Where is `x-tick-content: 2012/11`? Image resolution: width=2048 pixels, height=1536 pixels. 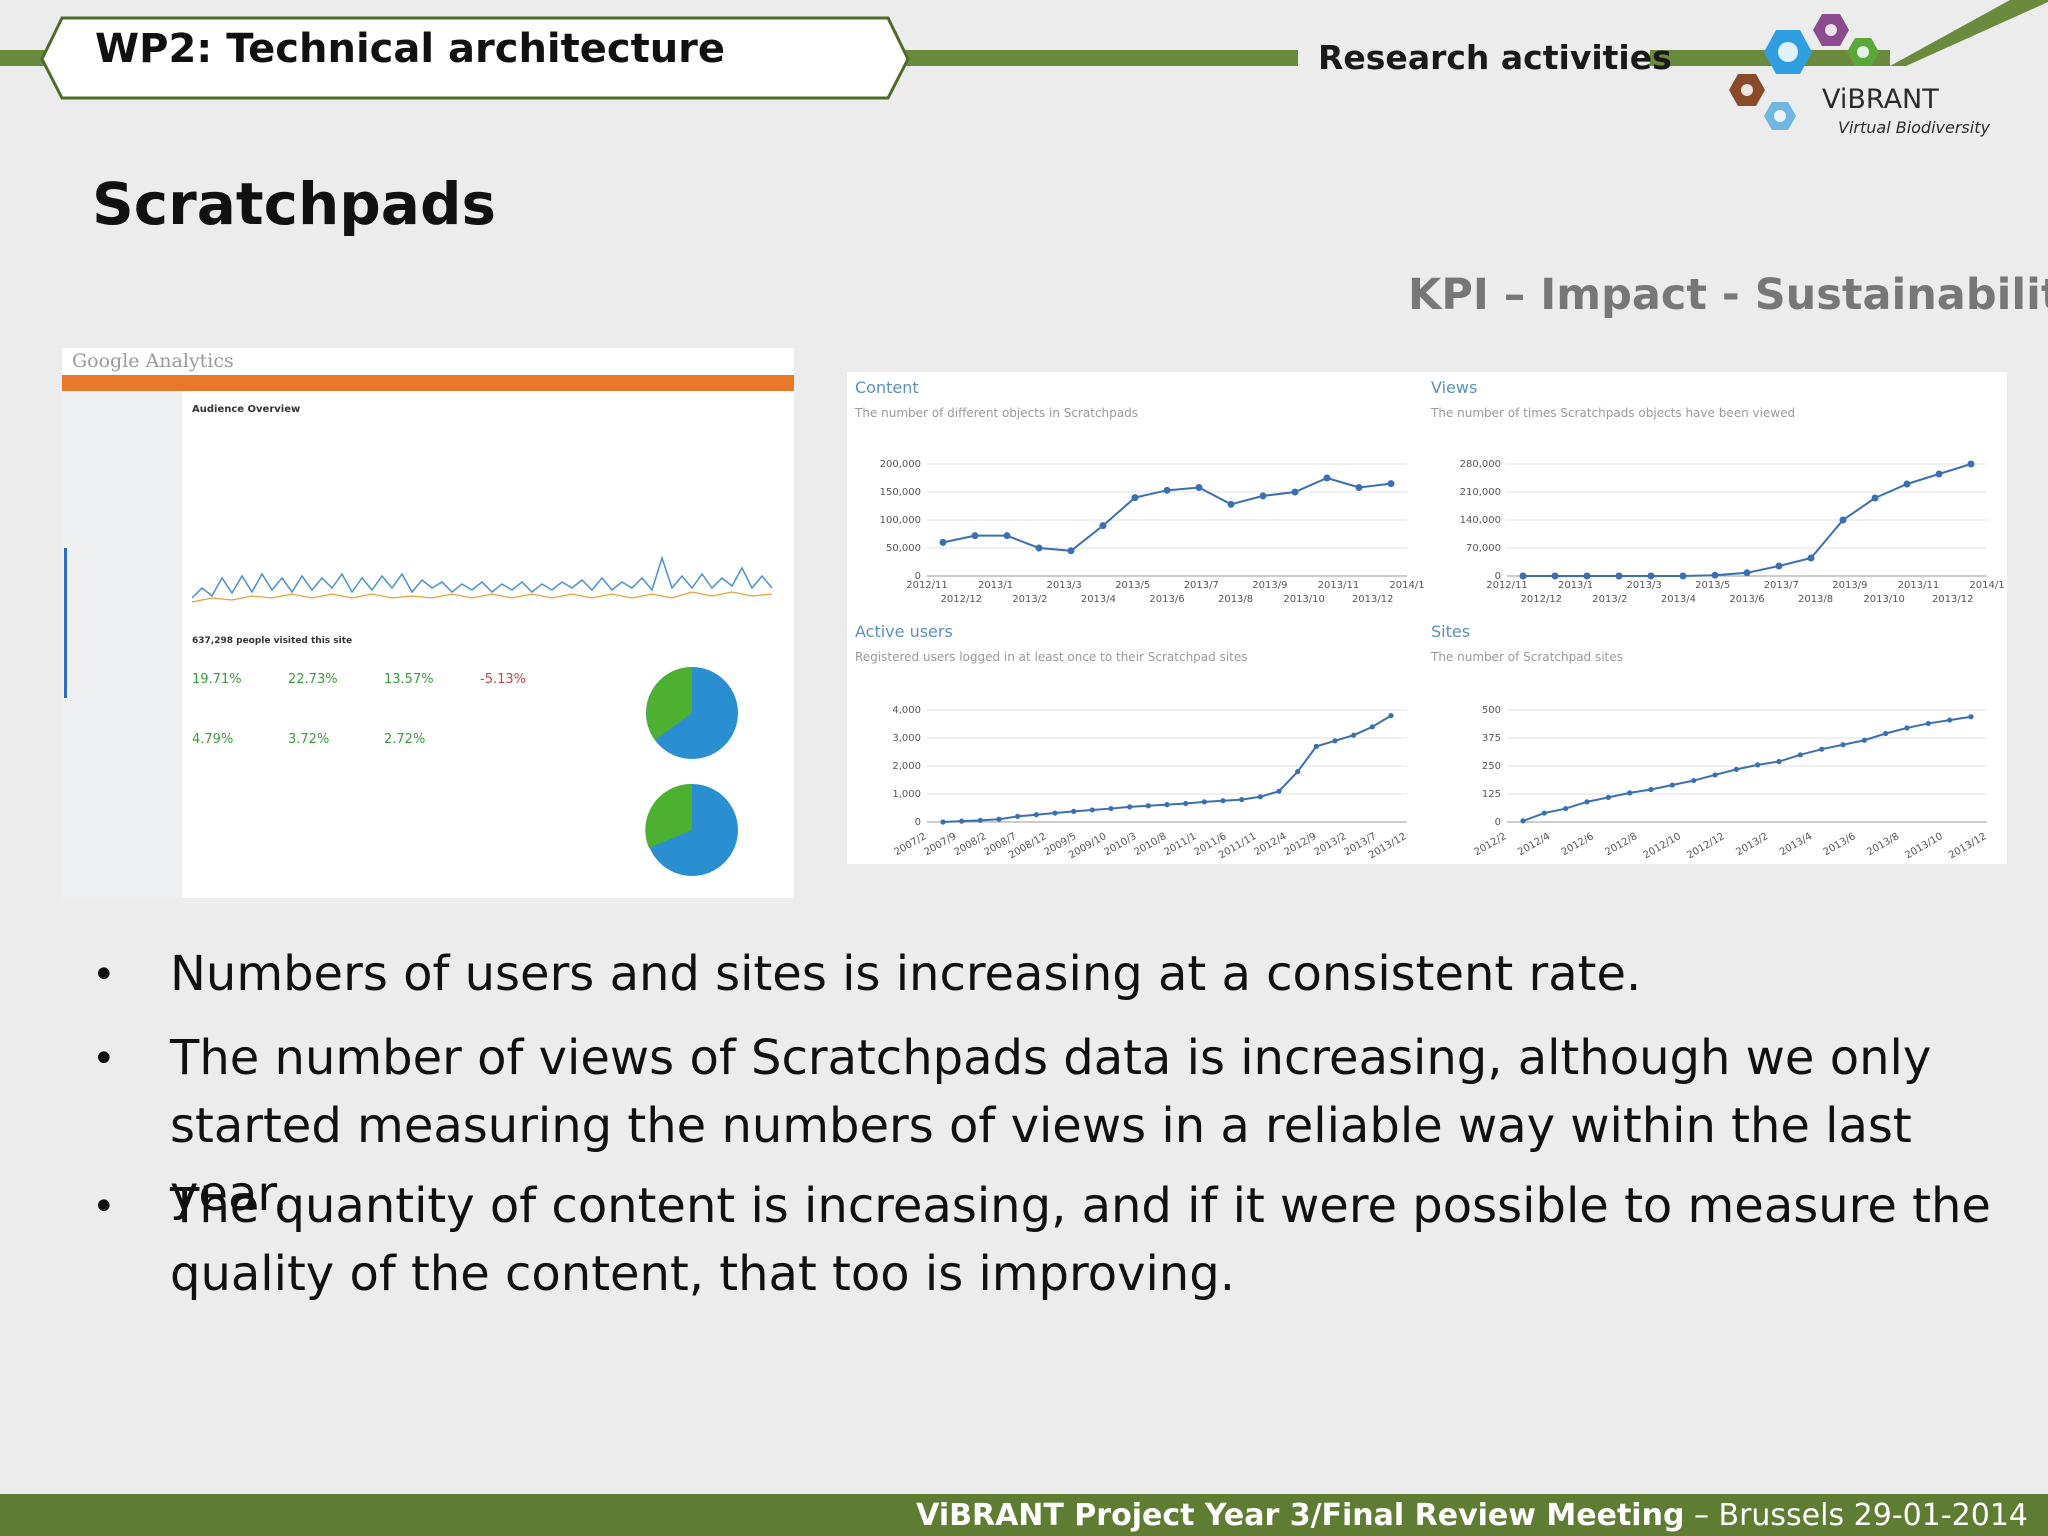
x-tick-content: 2012/11 is located at coordinates (927, 585).